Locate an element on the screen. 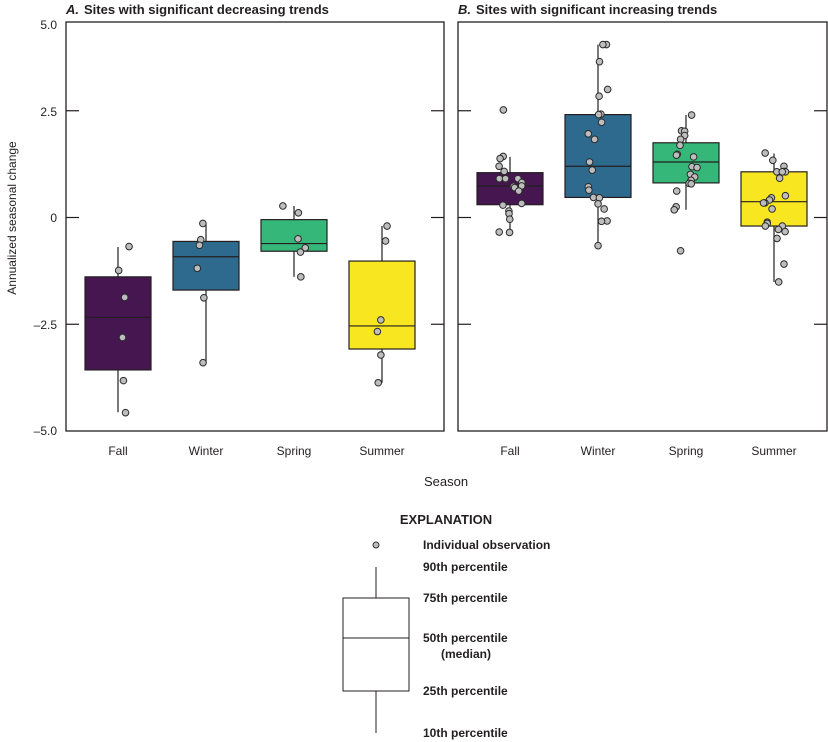 This screenshot has height=742, width=828. y-tick-label: 0 is located at coordinates (53, 218).